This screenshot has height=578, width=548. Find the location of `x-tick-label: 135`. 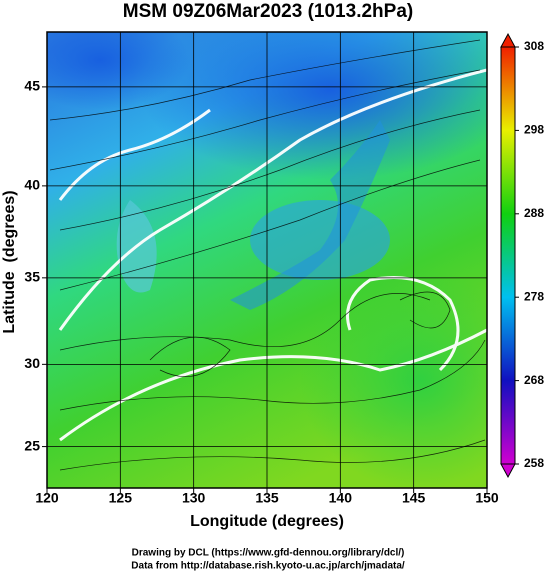

x-tick-label: 135 is located at coordinates (267, 498).